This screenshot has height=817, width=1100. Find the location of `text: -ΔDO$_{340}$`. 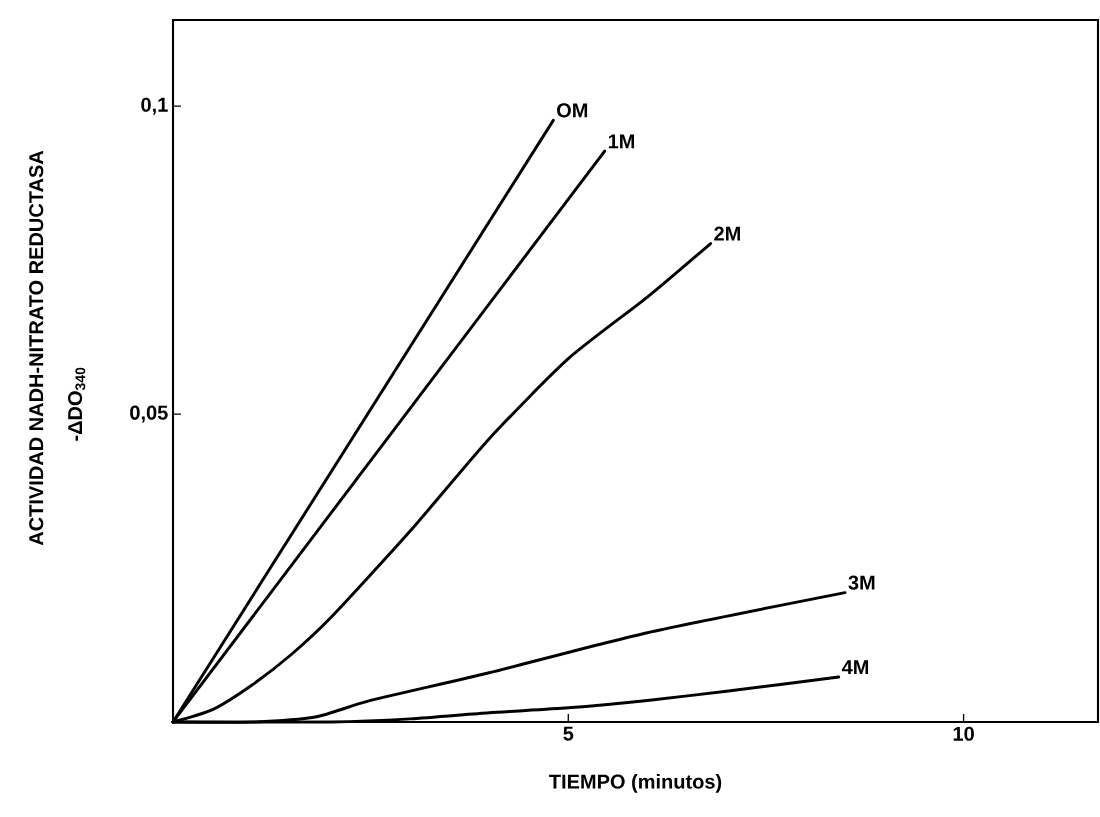

text: -ΔDO$_{340}$ is located at coordinates (77, 404).